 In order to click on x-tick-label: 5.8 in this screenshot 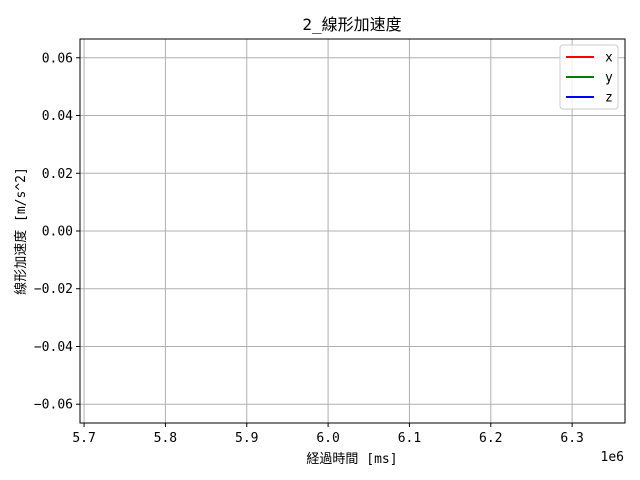, I will do `click(165, 438)`.